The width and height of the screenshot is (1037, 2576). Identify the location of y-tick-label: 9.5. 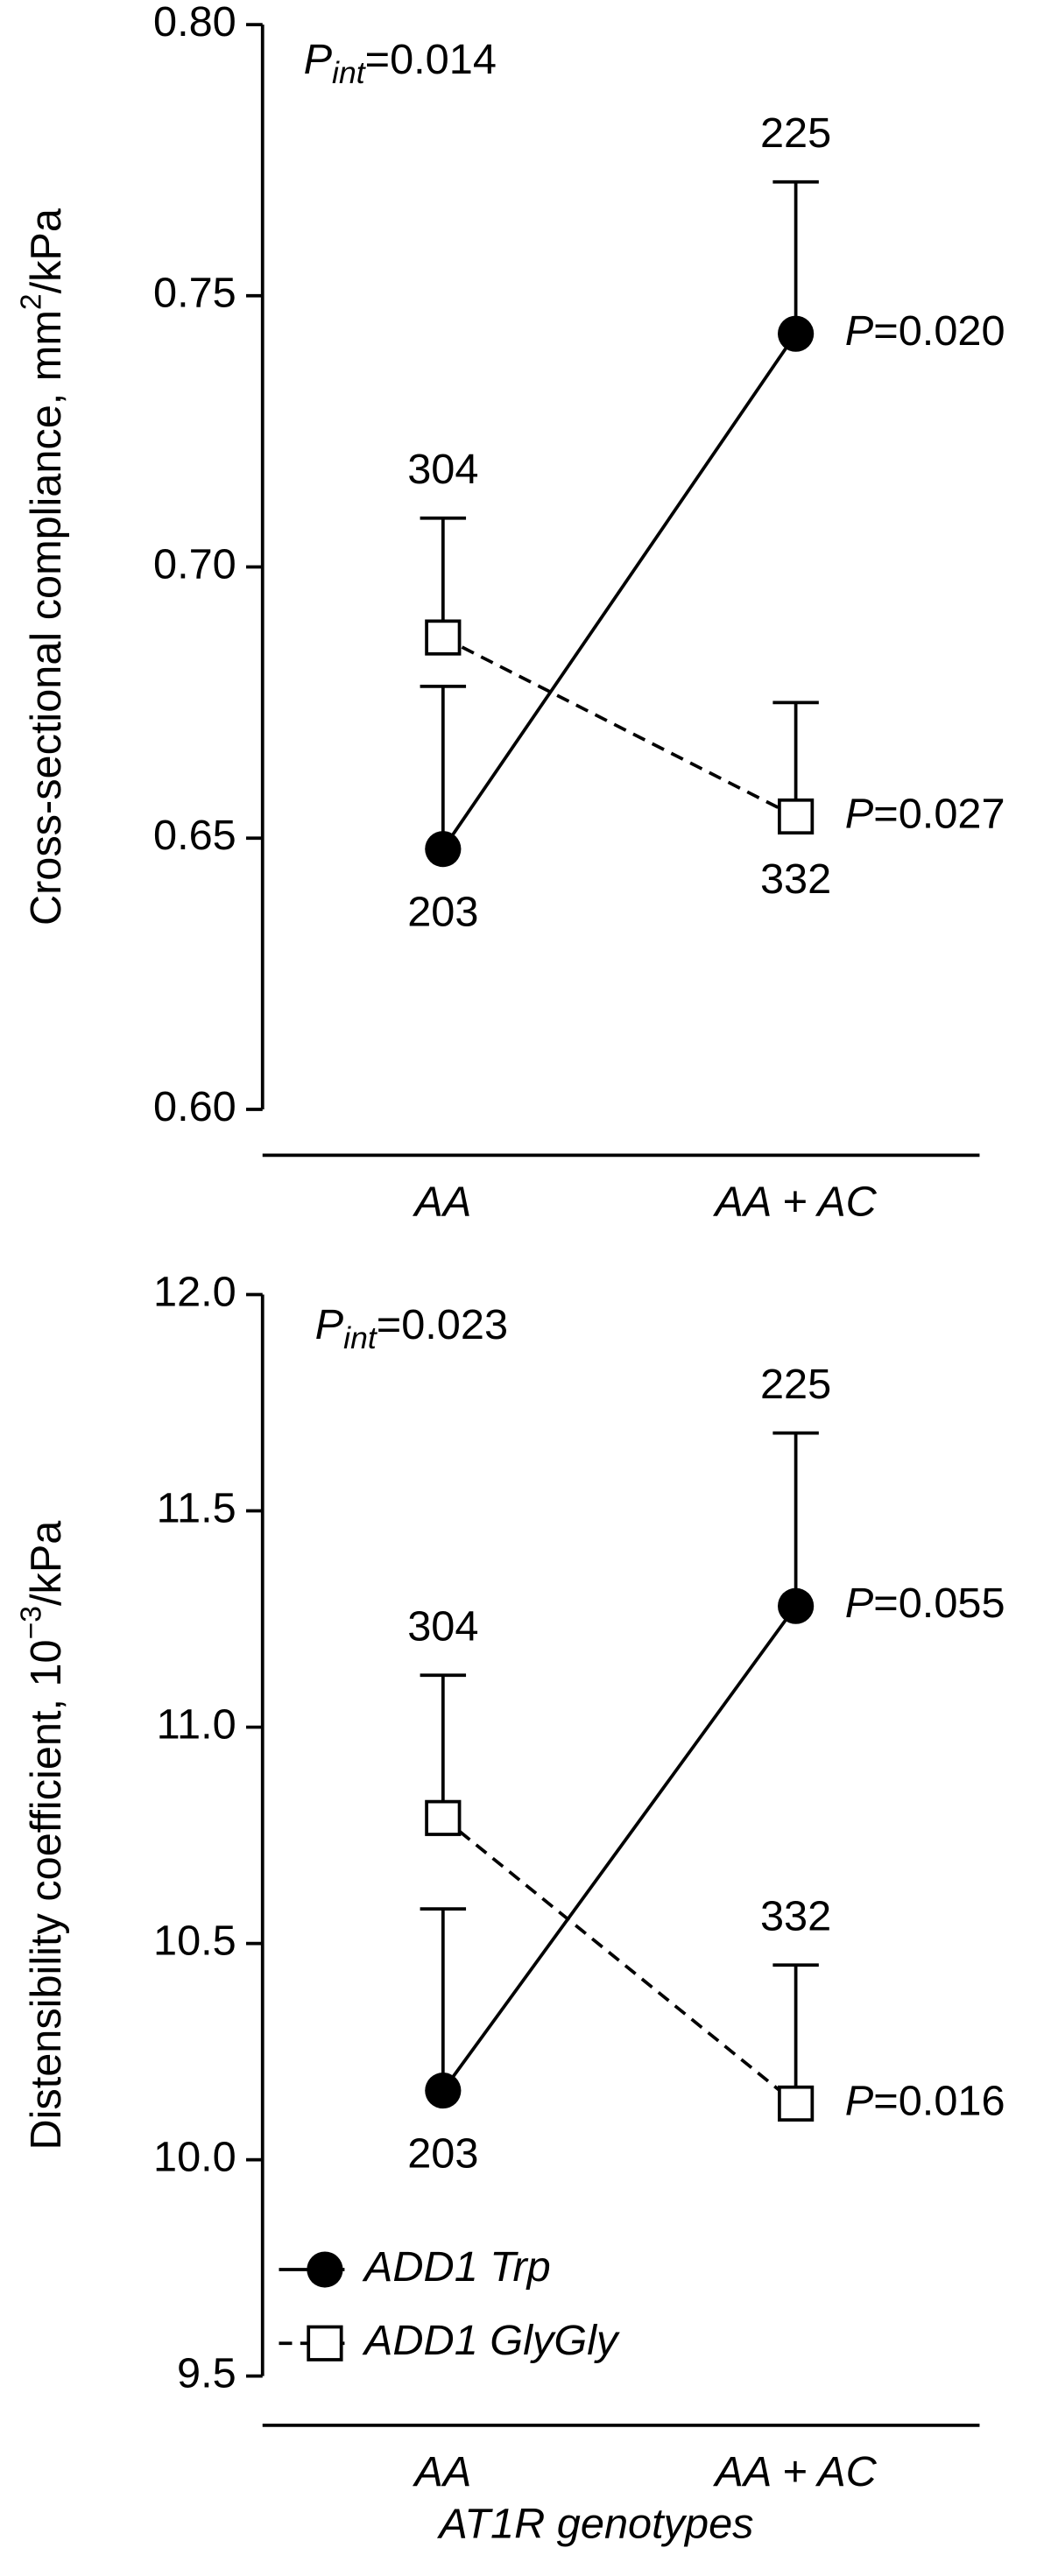
(206, 2373).